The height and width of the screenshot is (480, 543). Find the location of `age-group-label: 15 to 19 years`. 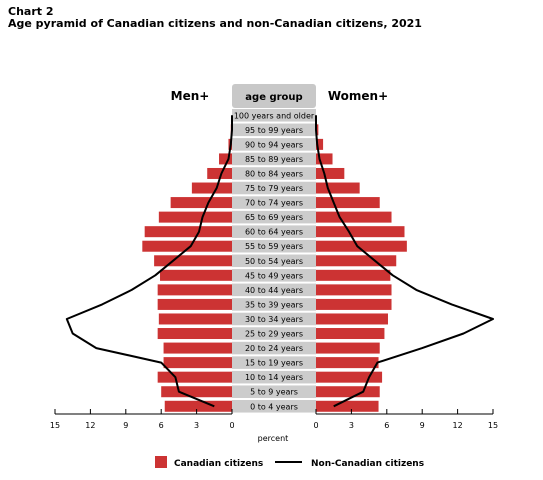

age-group-label: 15 to 19 years is located at coordinates (274, 363).